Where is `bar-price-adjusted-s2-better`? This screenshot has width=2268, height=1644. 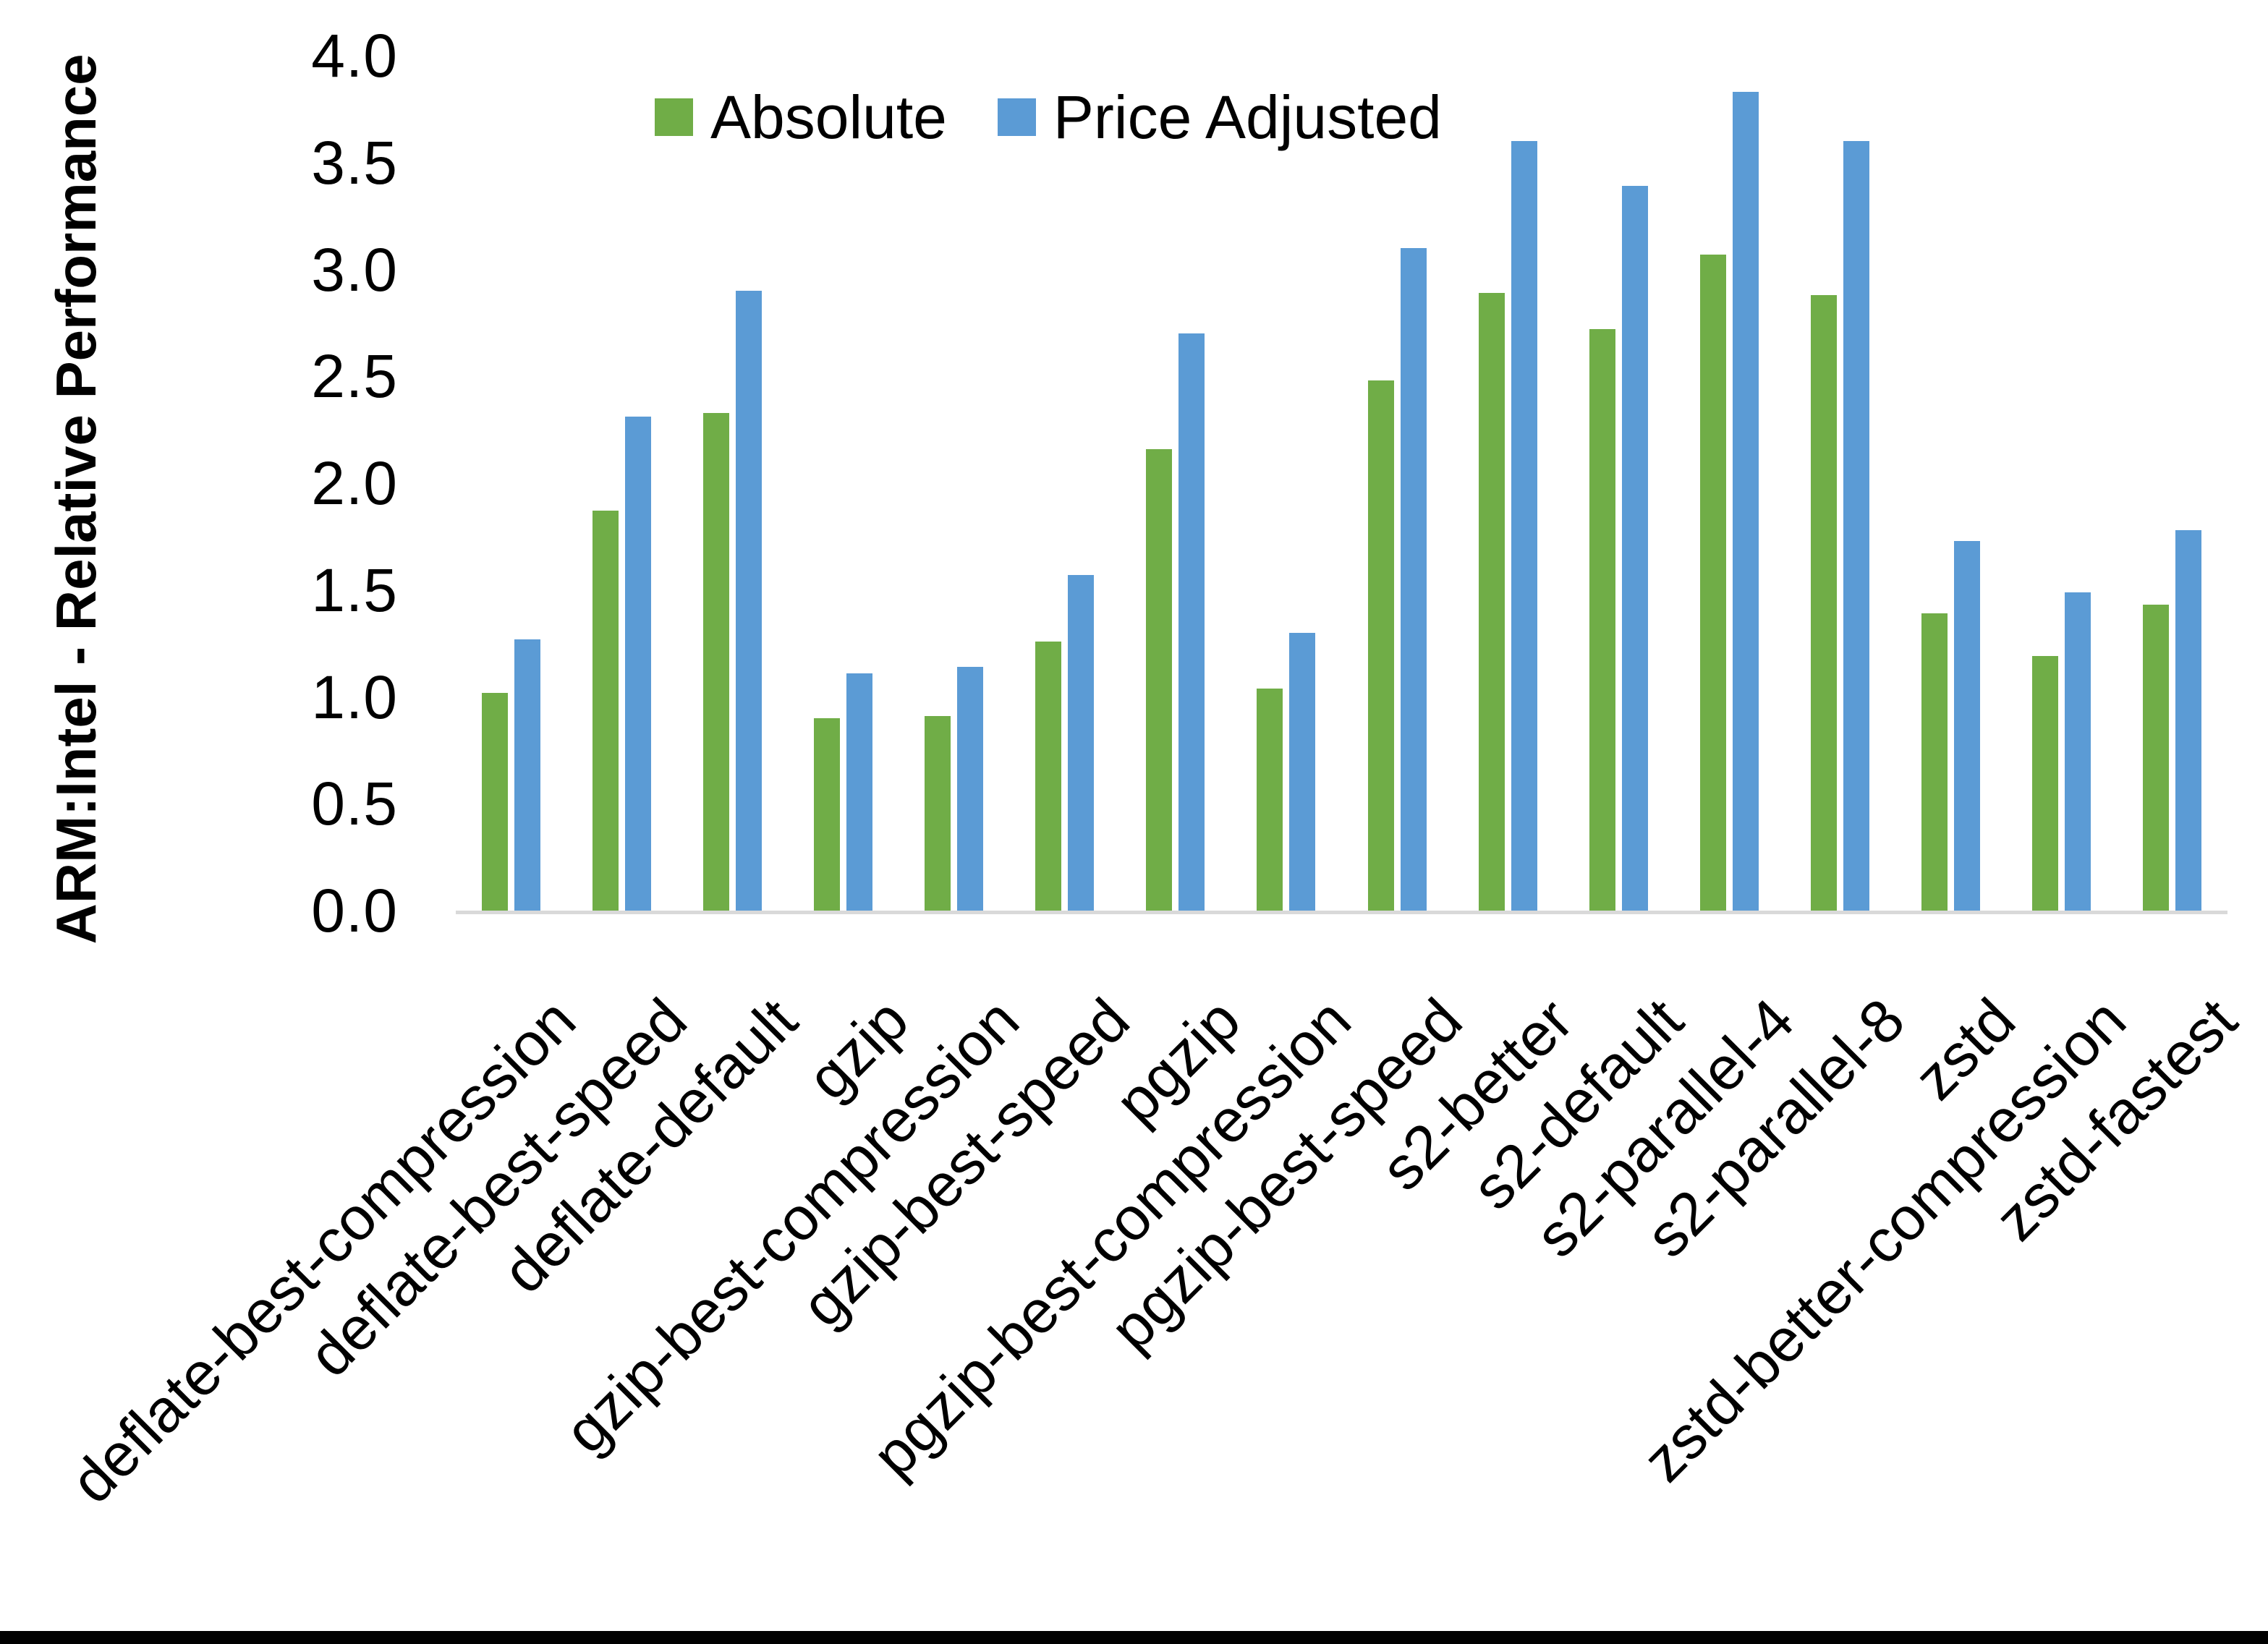 bar-price-adjusted-s2-better is located at coordinates (1524, 526).